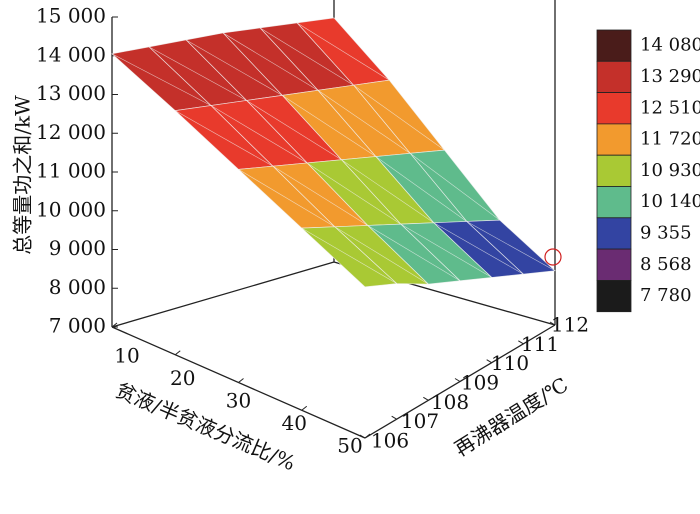 This screenshot has width=700, height=514. What do you see at coordinates (71, 54) in the screenshot?
I see `z-tick-label: 14 000` at bounding box center [71, 54].